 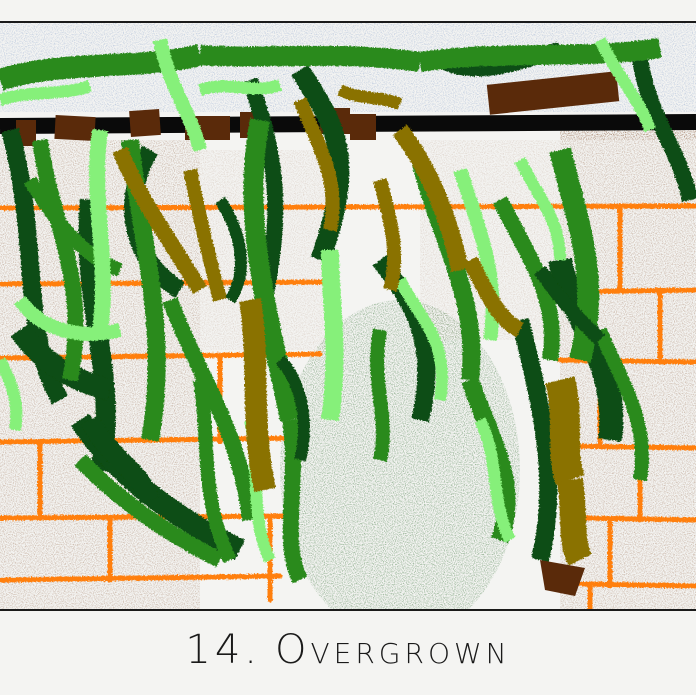 I want to click on caption-number: 14., so click(x=223, y=650).